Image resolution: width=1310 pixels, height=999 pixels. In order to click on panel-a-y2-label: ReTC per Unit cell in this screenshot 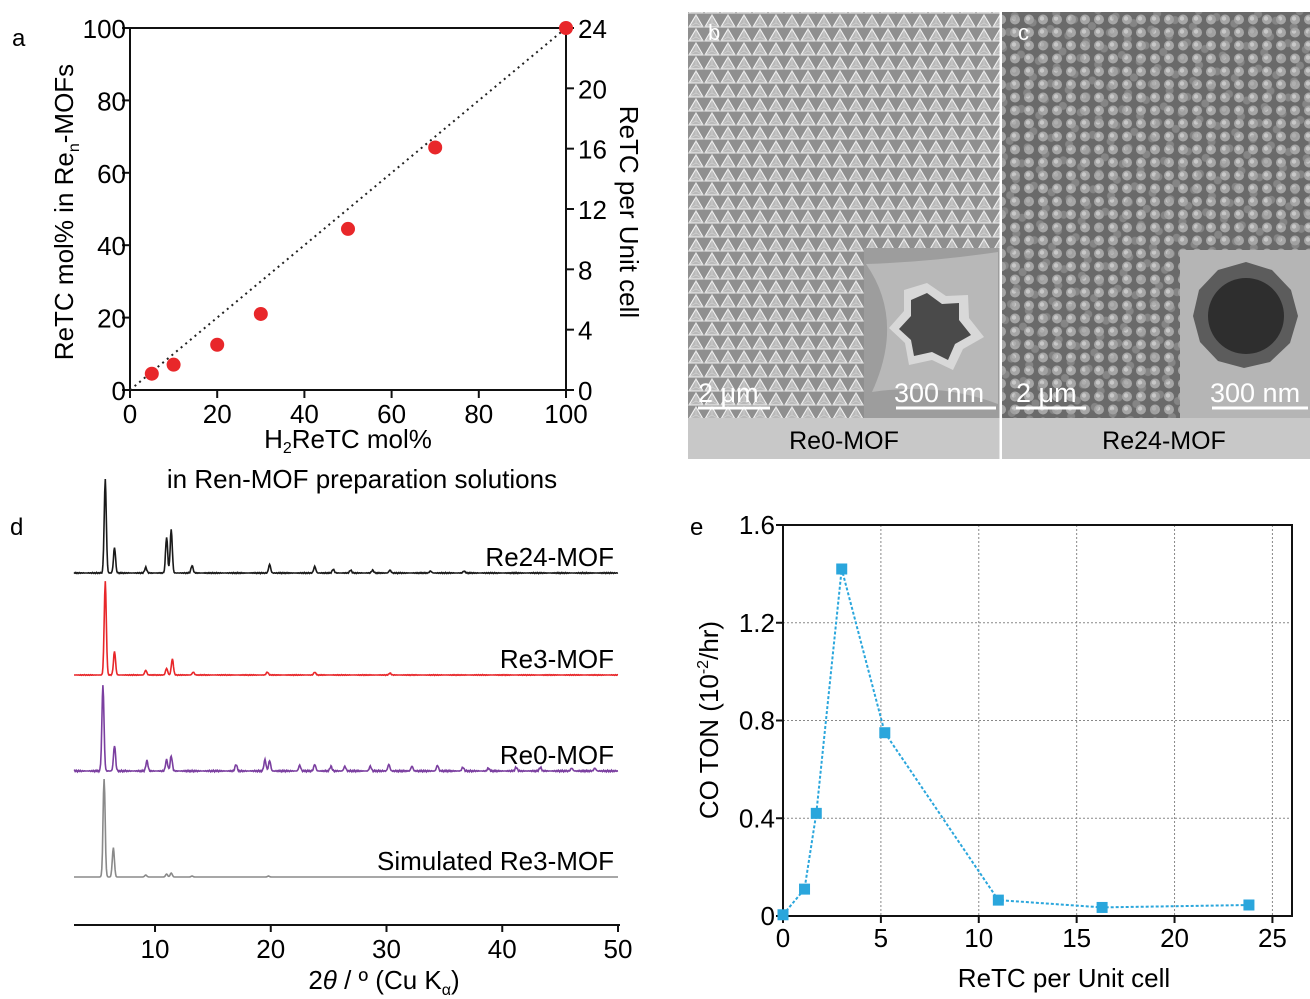, I will do `click(629, 212)`.